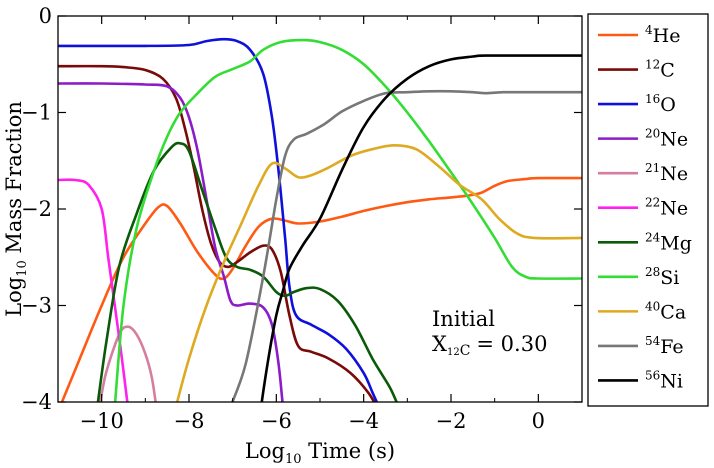 This screenshot has height=468, width=714. Describe the element at coordinates (668, 242) in the screenshot. I see `legend-label: 24Mg` at that location.